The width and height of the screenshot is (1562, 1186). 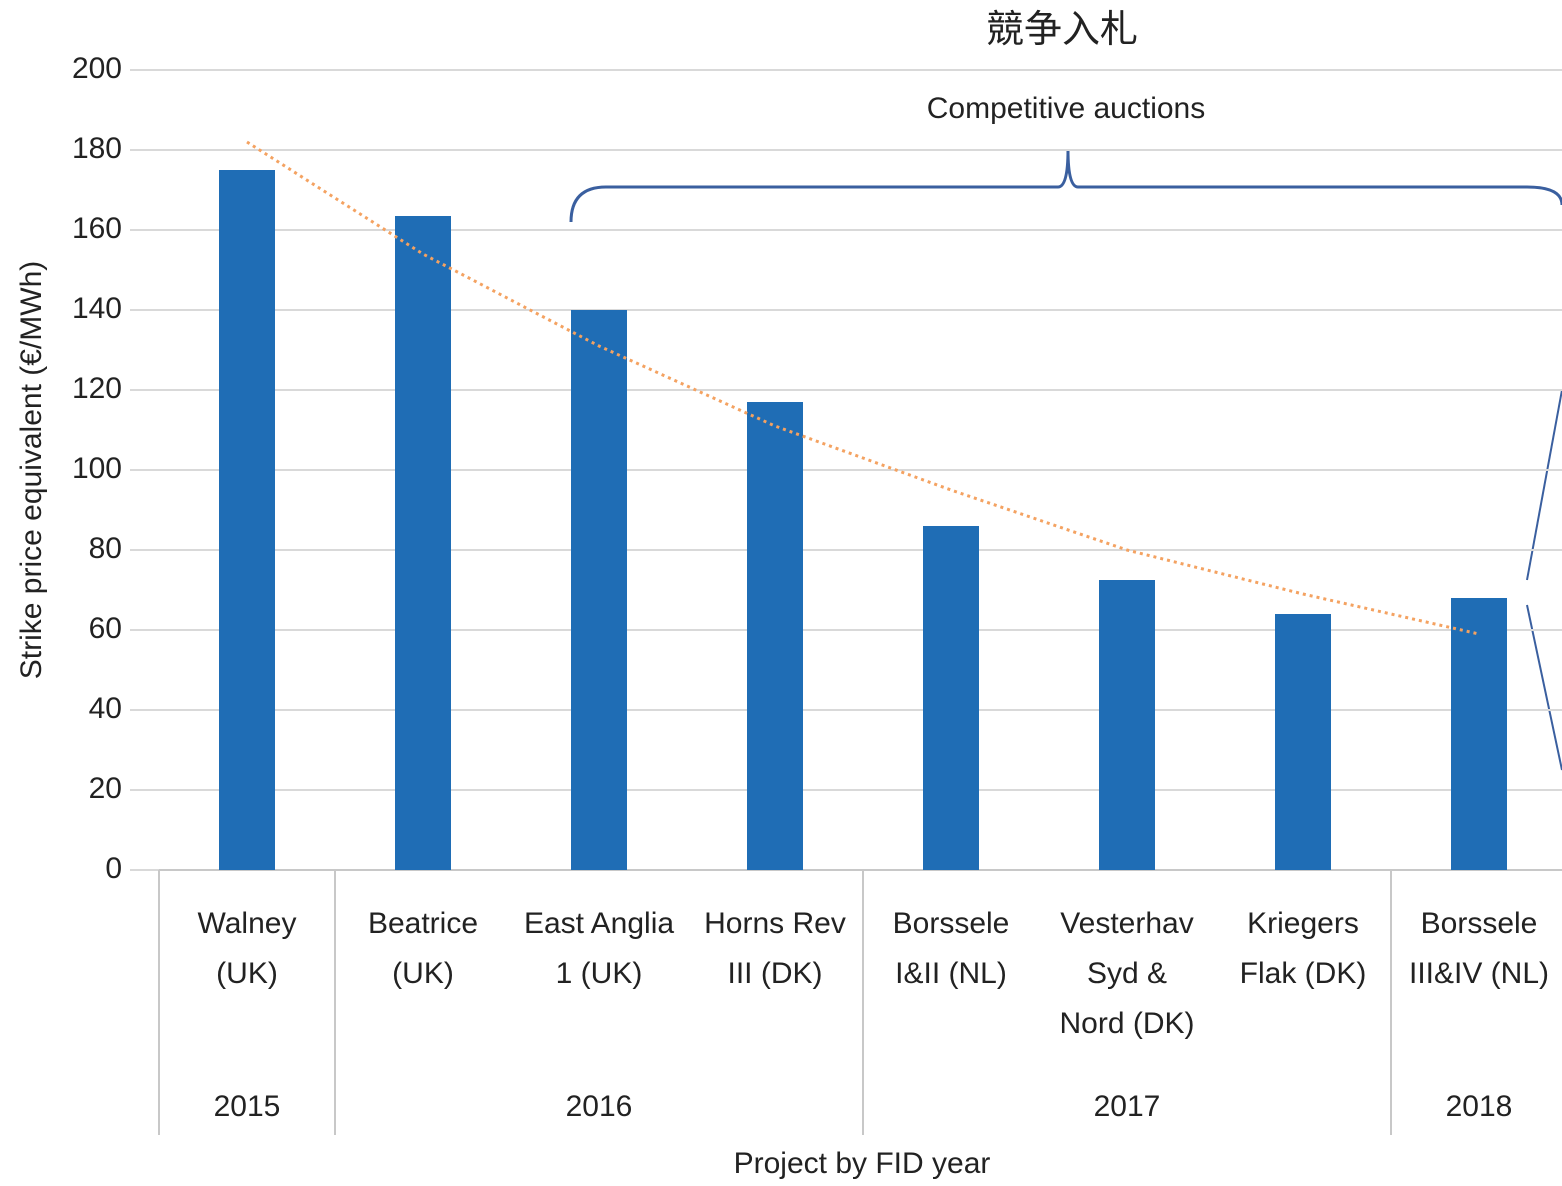 What do you see at coordinates (1127, 973) in the screenshot?
I see `x-tick-label: Syd &` at bounding box center [1127, 973].